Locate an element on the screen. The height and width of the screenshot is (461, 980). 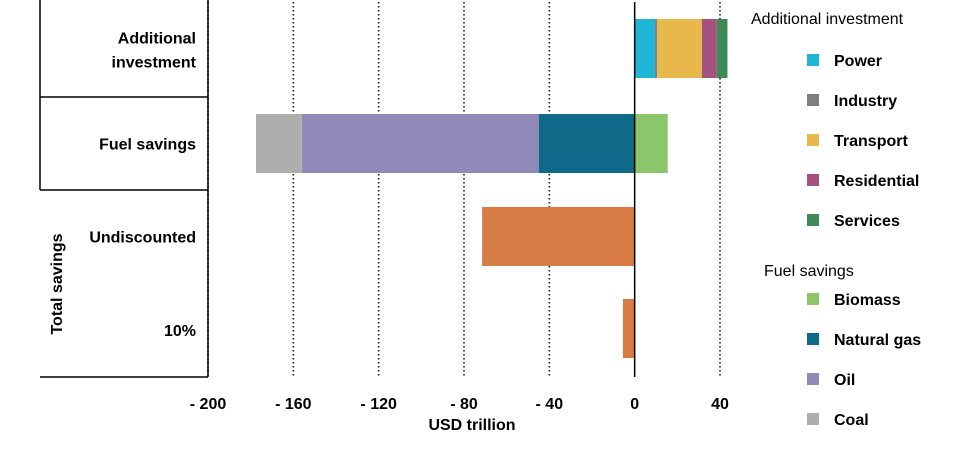
category-label-additional-investment: Additional investment is located at coordinates (154, 51).